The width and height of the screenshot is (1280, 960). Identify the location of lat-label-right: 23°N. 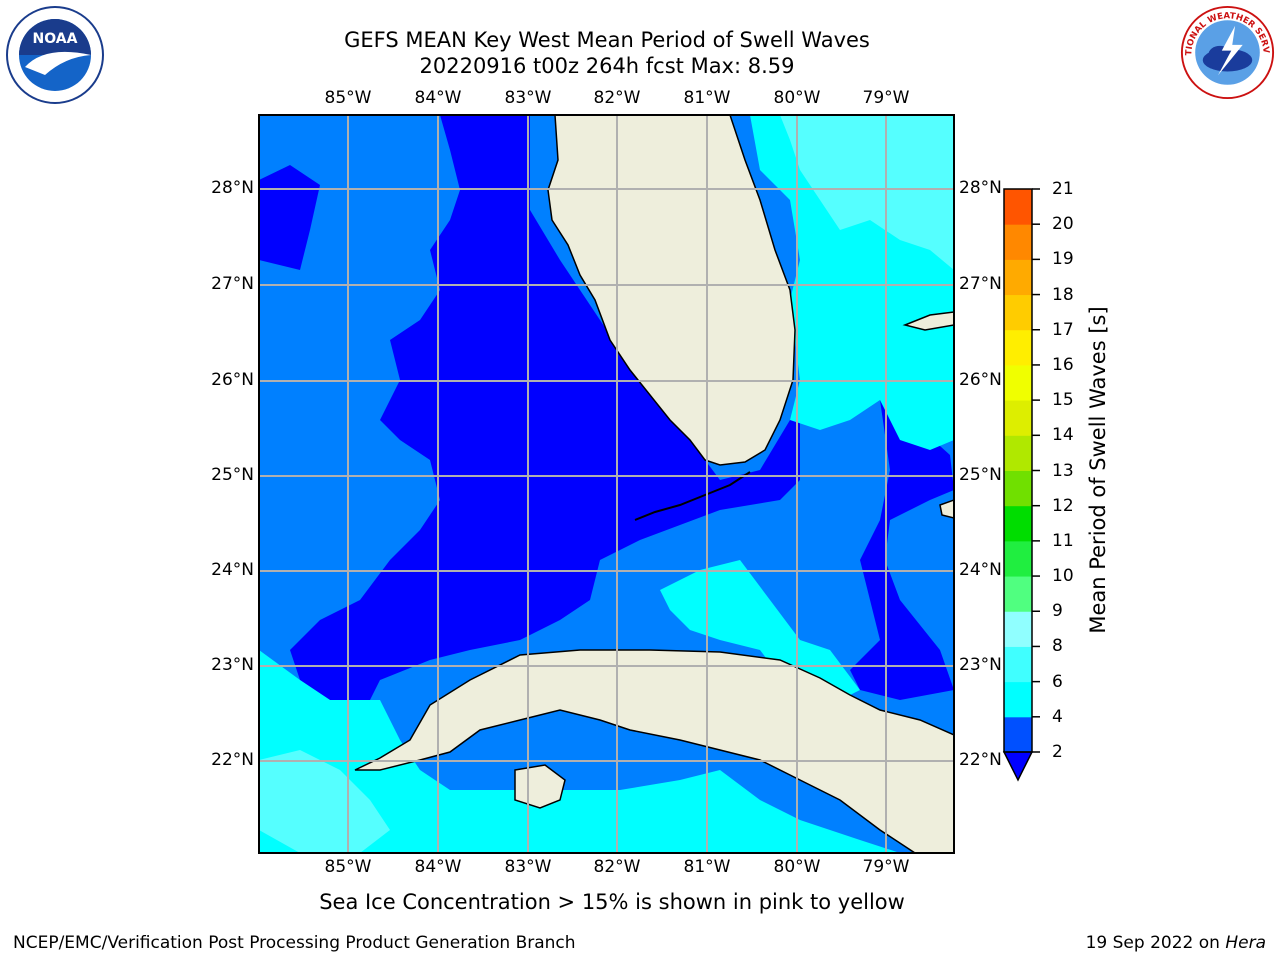
(980, 665).